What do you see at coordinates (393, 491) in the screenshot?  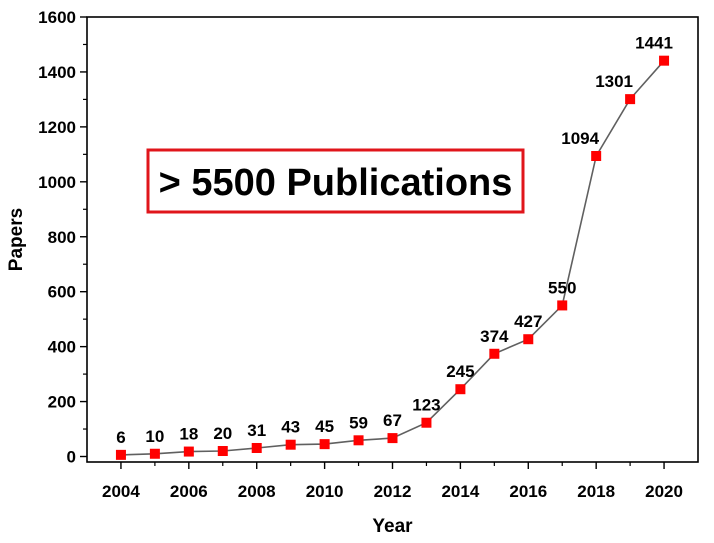 I see `x-tick-label: 2012` at bounding box center [393, 491].